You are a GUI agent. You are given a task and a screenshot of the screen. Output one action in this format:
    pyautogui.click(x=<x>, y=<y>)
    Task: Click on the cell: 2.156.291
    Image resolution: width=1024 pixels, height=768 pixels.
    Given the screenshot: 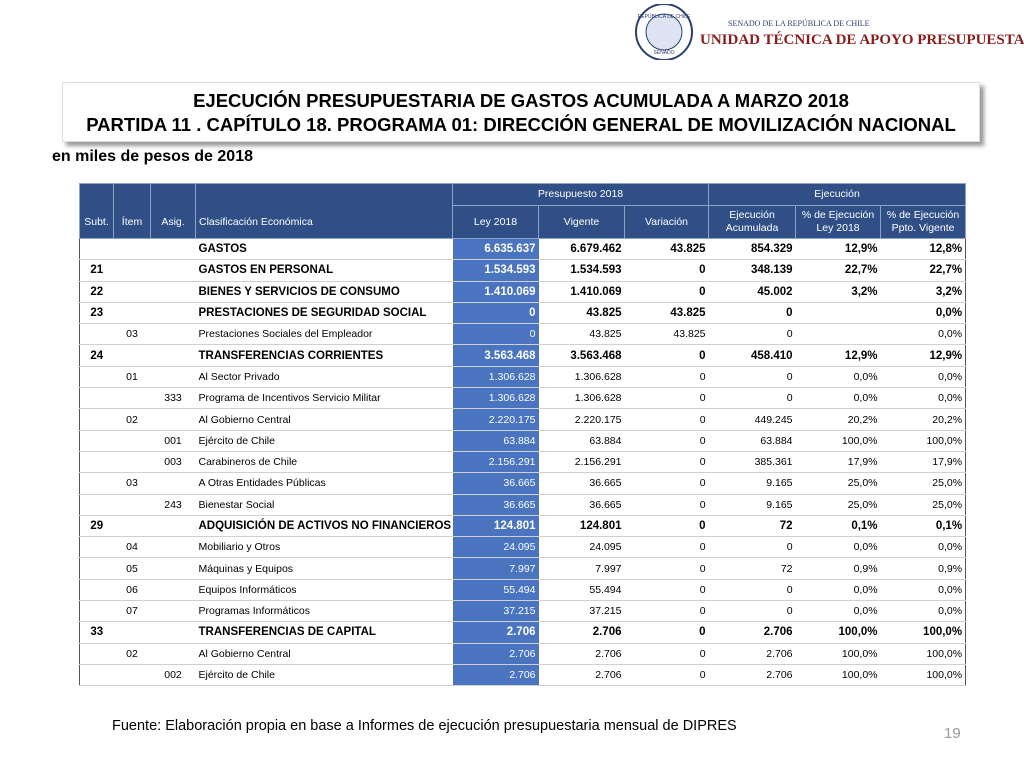 What is the action you would take?
    pyautogui.click(x=581, y=462)
    